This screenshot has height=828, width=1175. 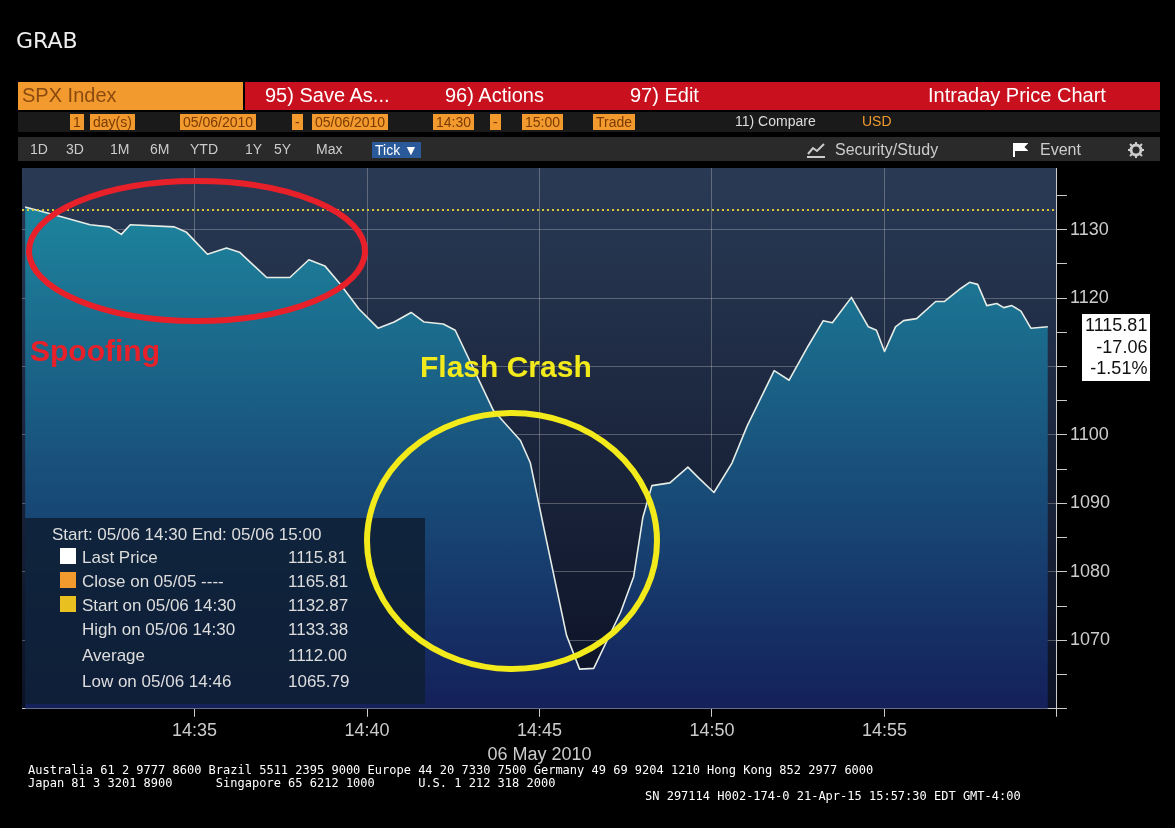 What do you see at coordinates (194, 729) in the screenshot?
I see `x-tick-label: 14:35` at bounding box center [194, 729].